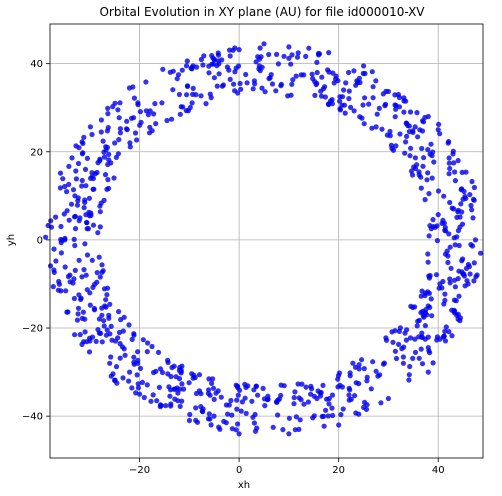  I want to click on x-tick-label: −20, so click(139, 470).